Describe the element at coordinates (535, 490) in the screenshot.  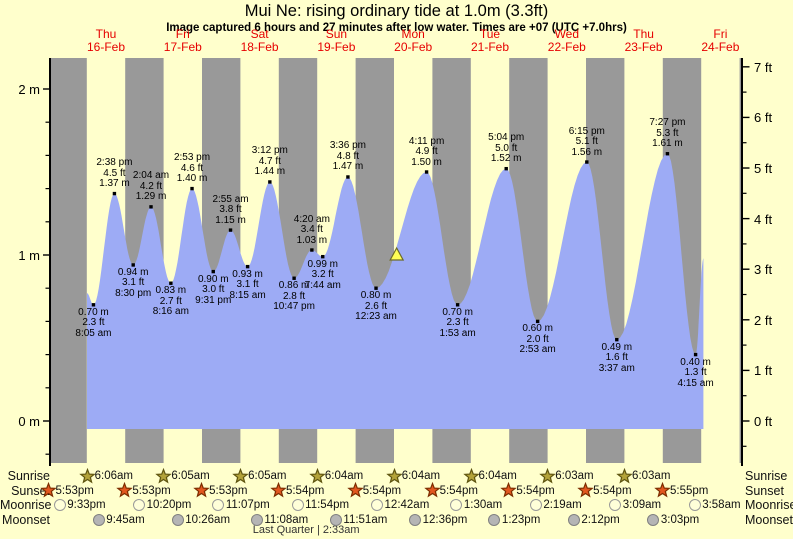
I see `sunset-time: 5:54pm` at that location.